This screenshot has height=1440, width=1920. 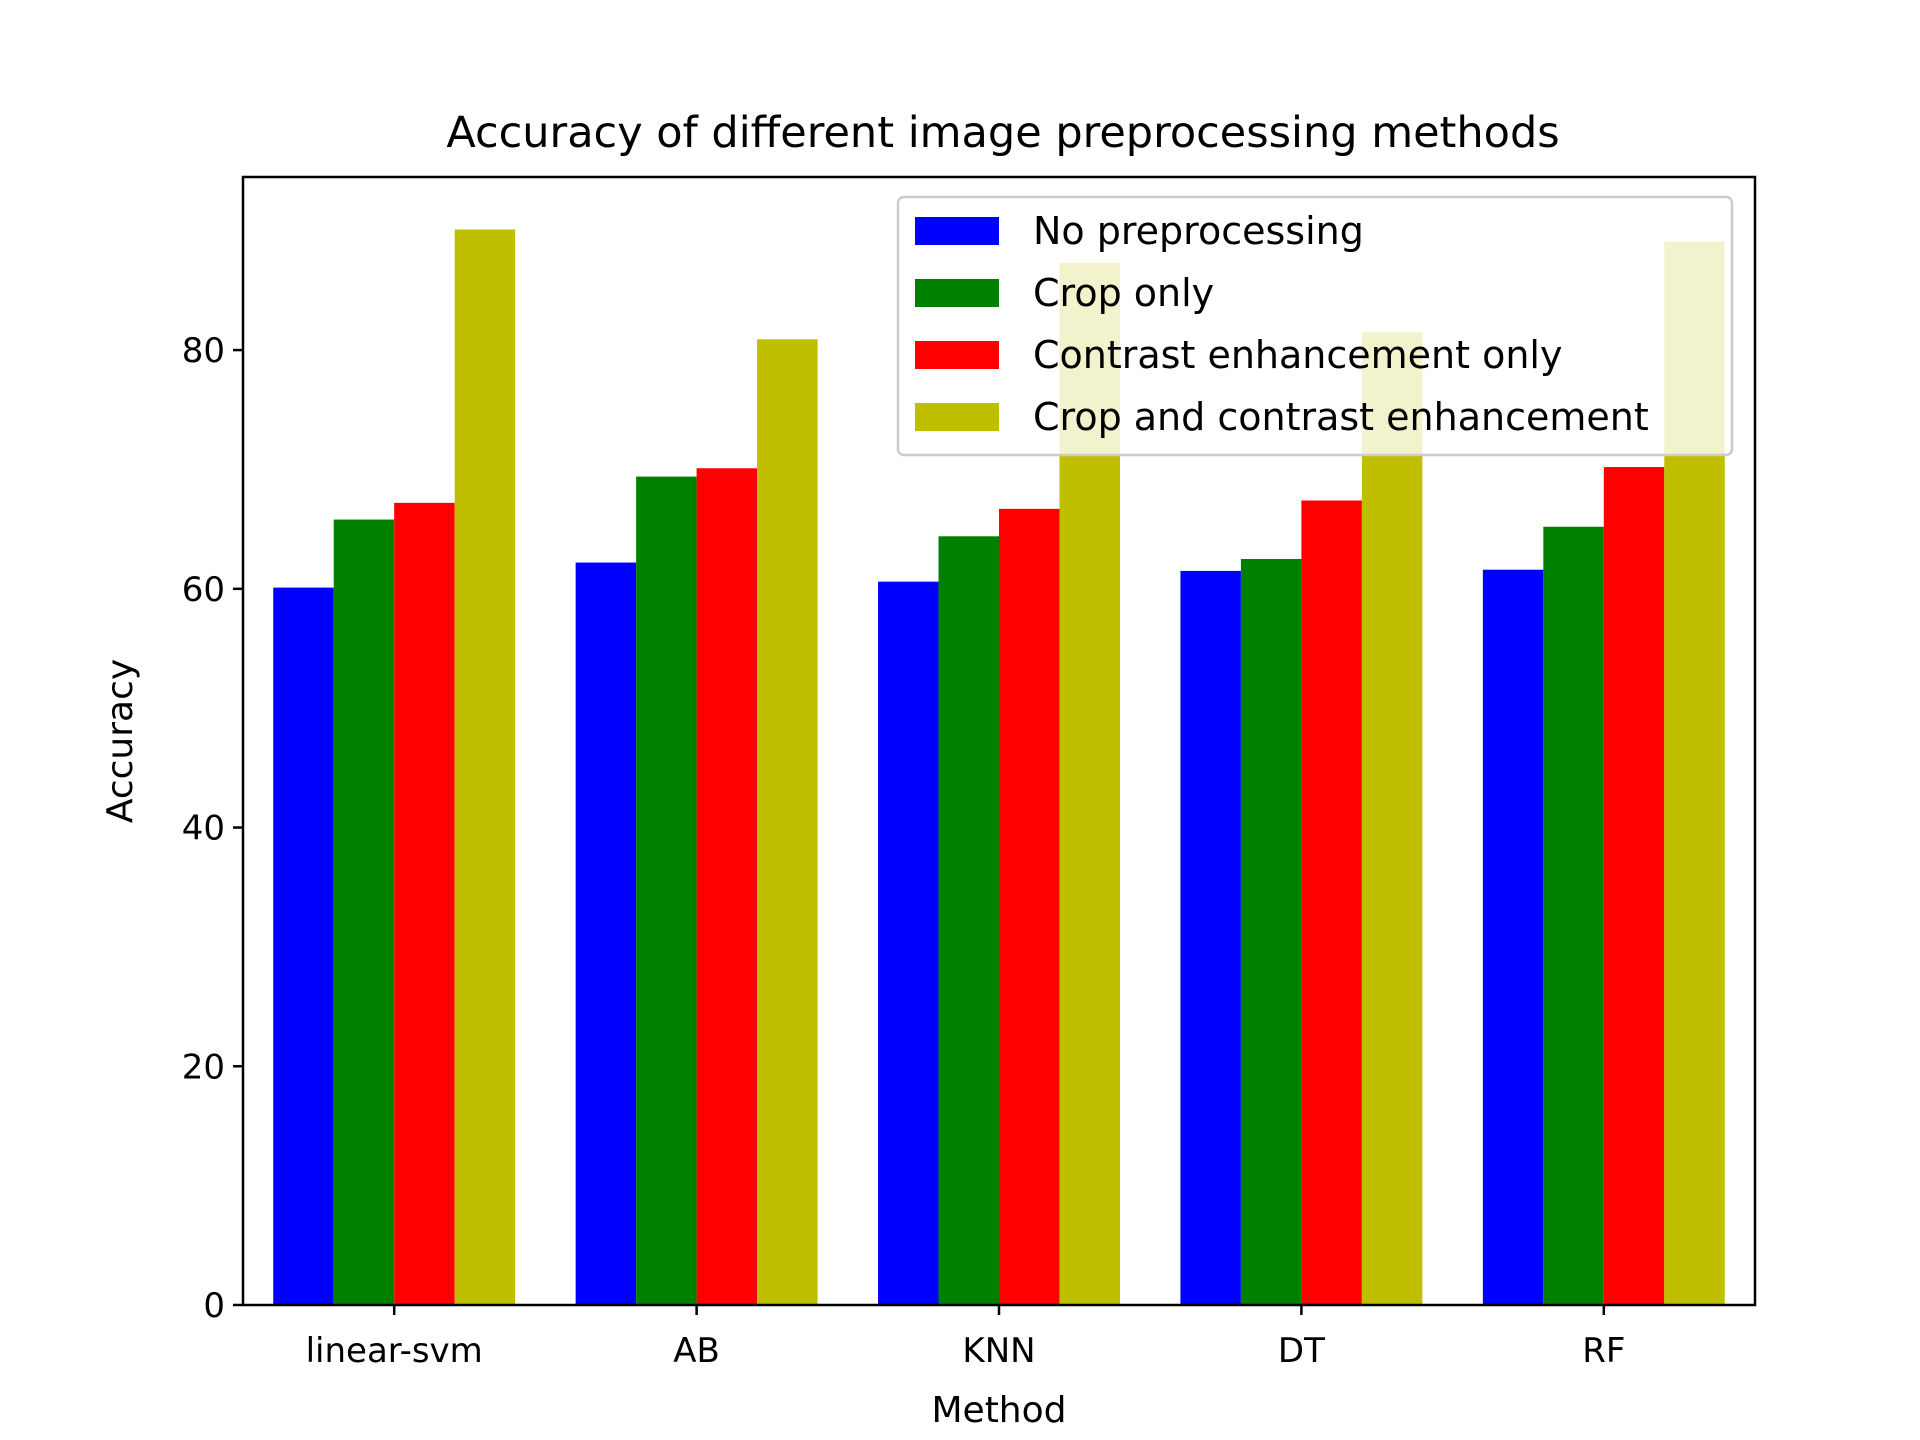 I want to click on x-tick-label-0: linear-svm, so click(x=394, y=1351).